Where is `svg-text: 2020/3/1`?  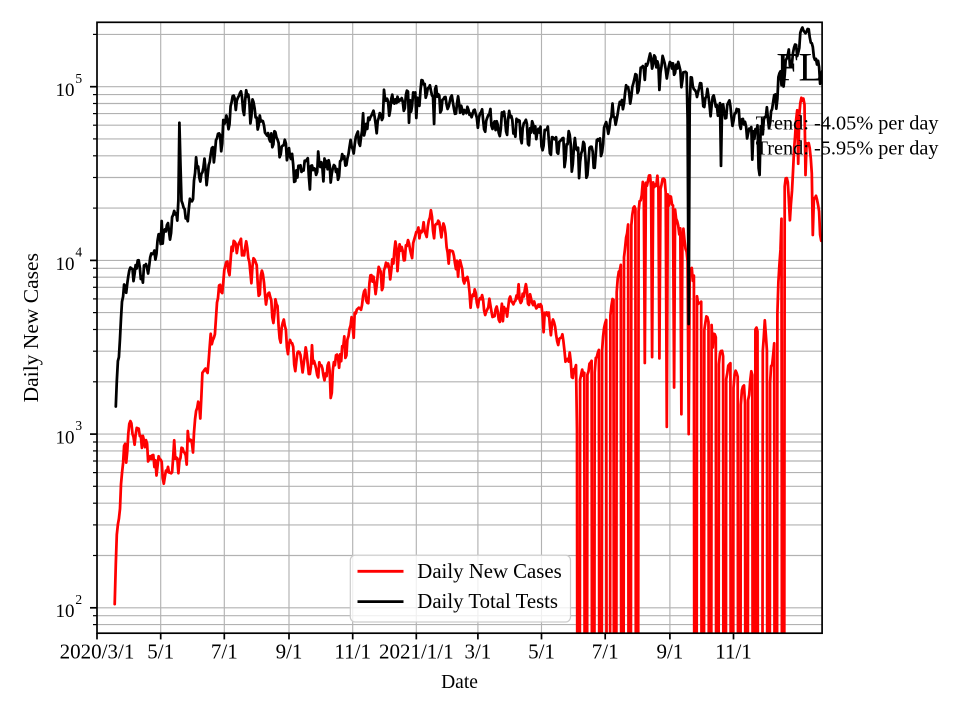
svg-text: 2020/3/1 is located at coordinates (97, 652).